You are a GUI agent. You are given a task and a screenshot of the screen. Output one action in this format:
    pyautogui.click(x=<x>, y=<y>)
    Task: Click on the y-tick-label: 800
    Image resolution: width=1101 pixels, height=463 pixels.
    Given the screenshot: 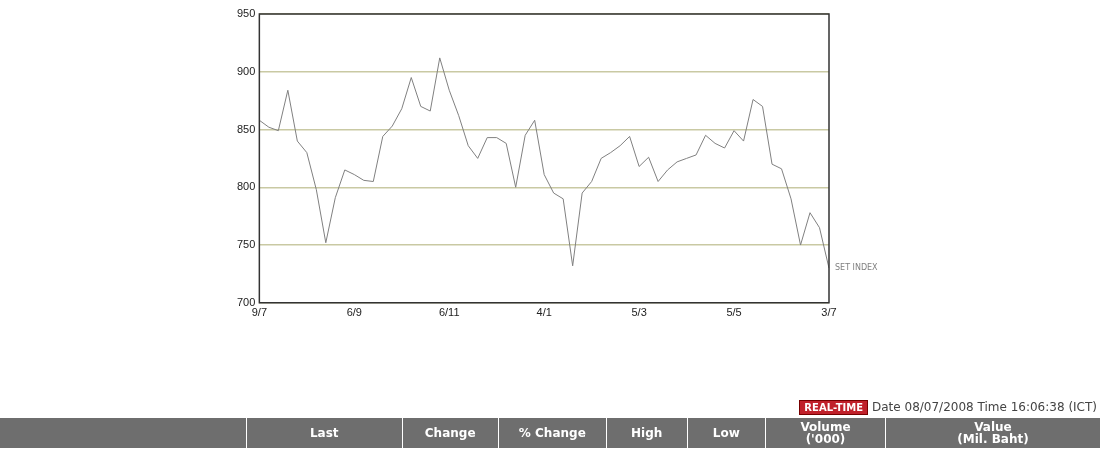 What is the action you would take?
    pyautogui.click(x=246, y=186)
    